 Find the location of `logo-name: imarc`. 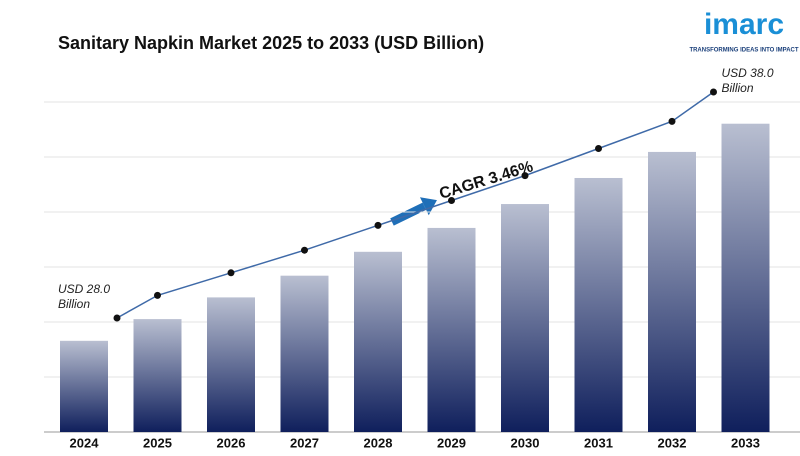

logo-name: imarc is located at coordinates (744, 24).